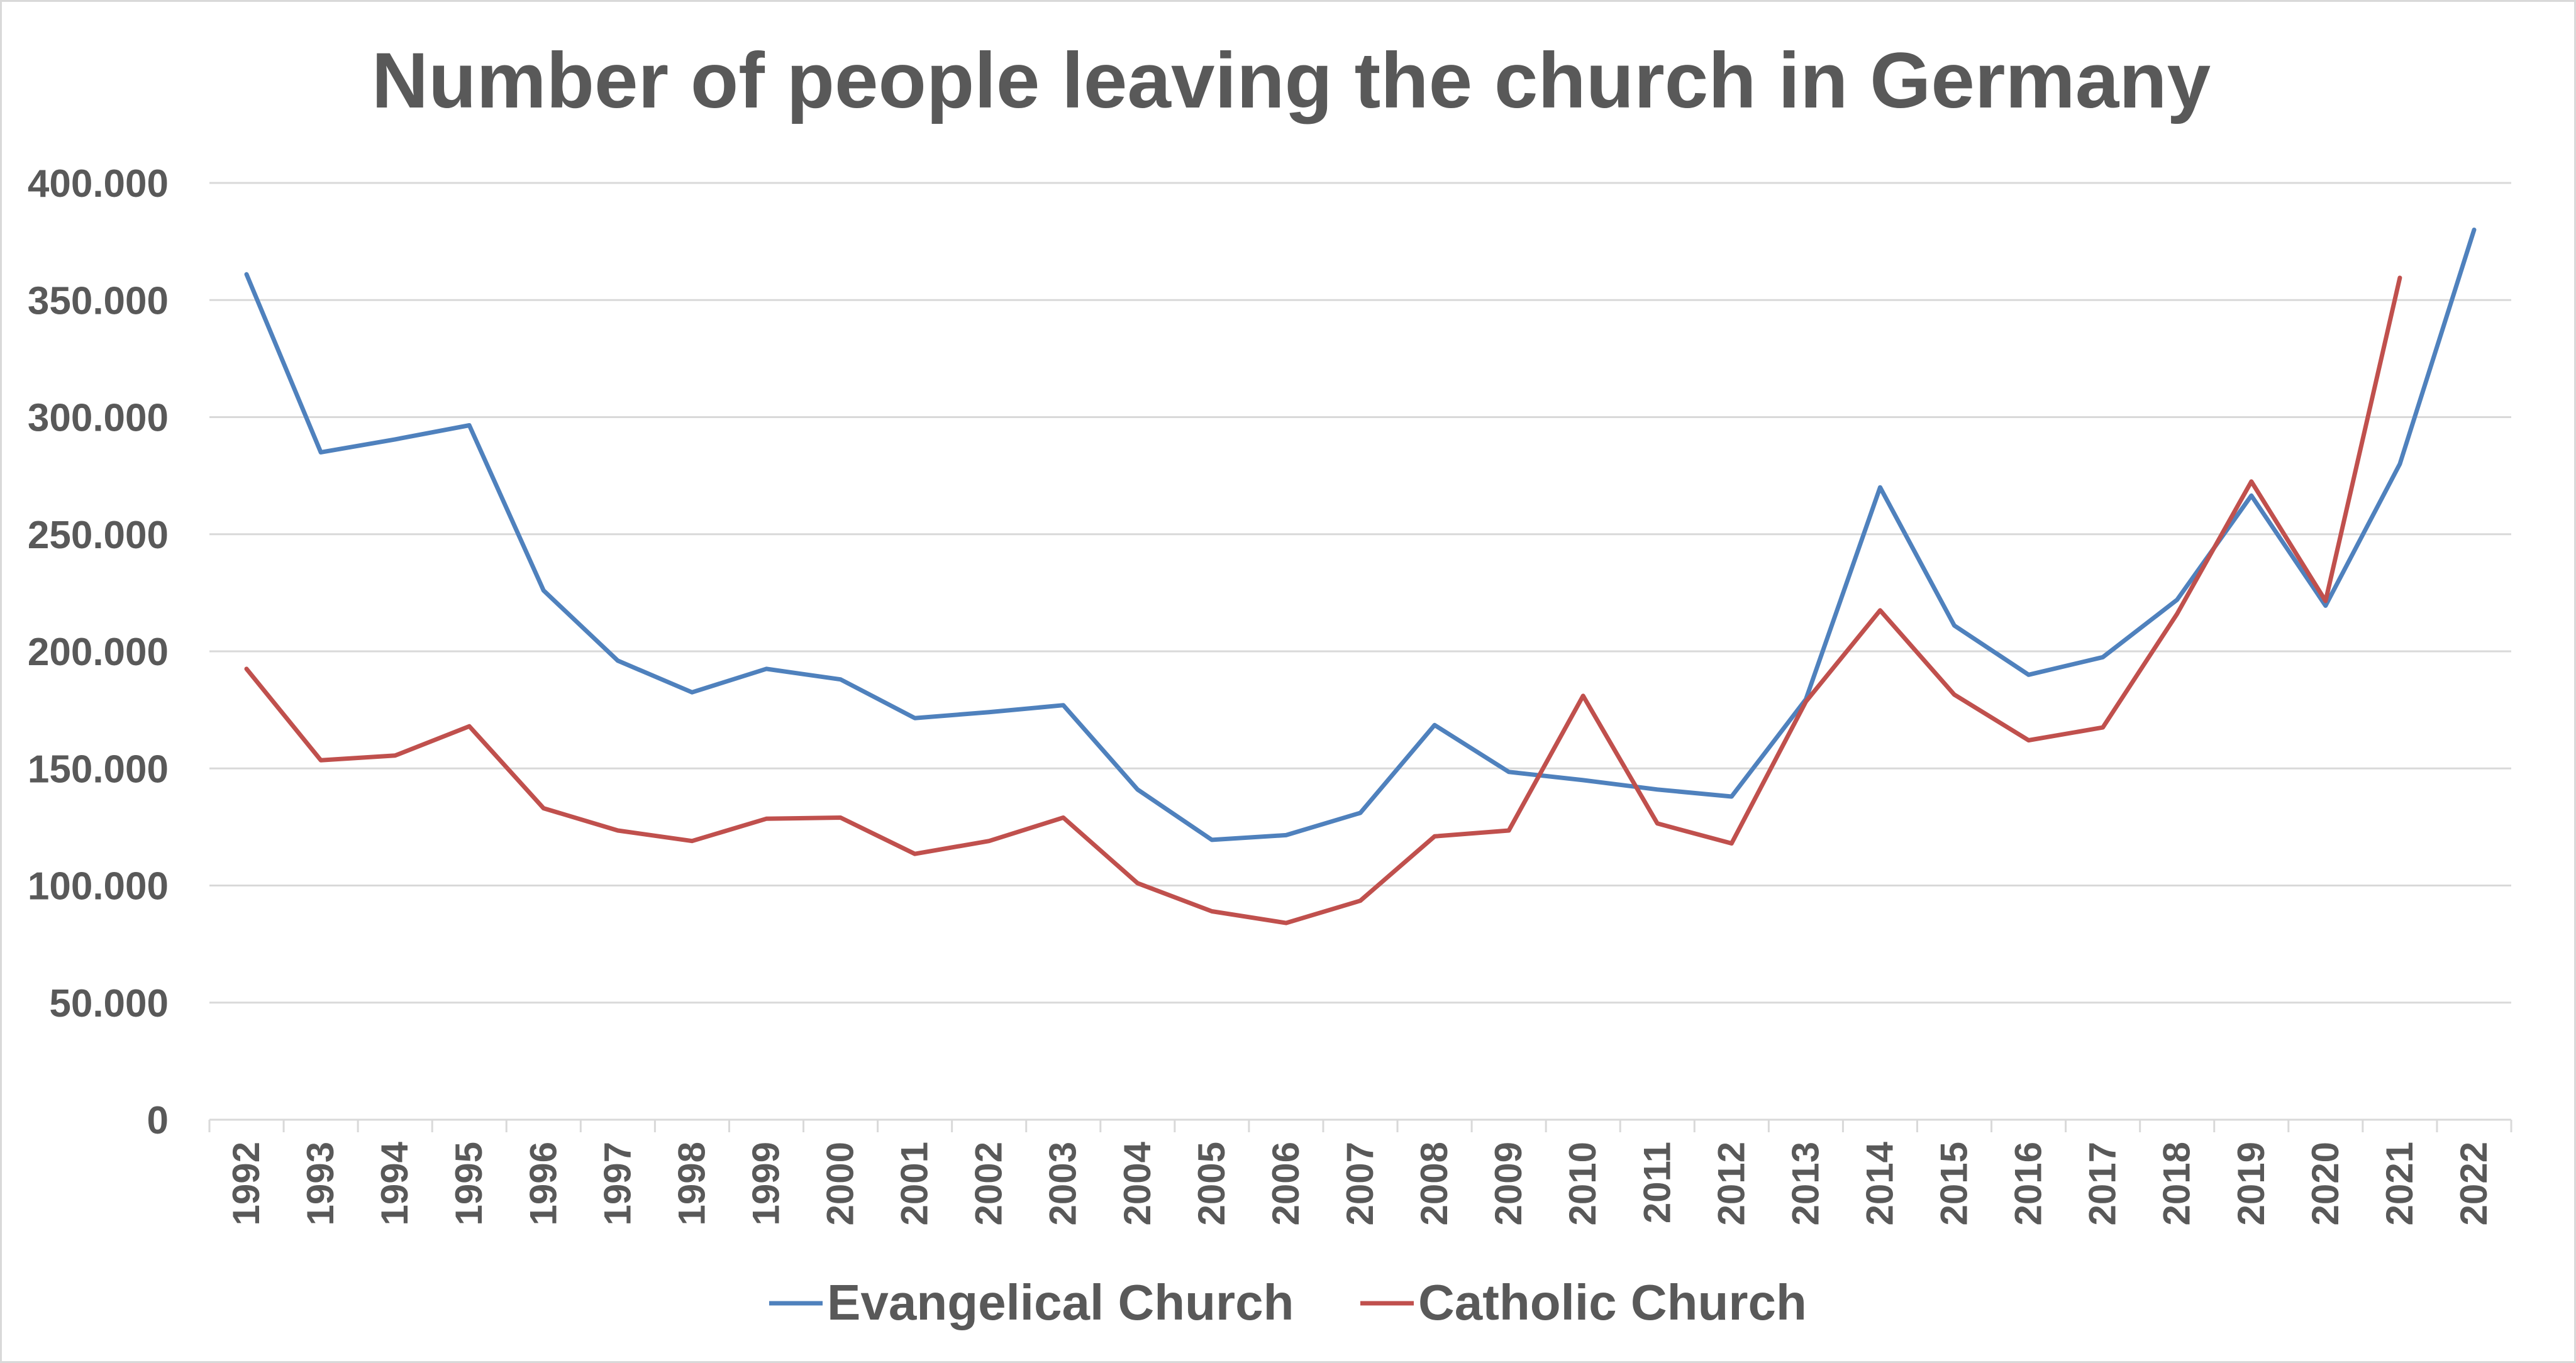 The width and height of the screenshot is (2576, 1363). I want to click on x-tick-label: 2000, so click(840, 1183).